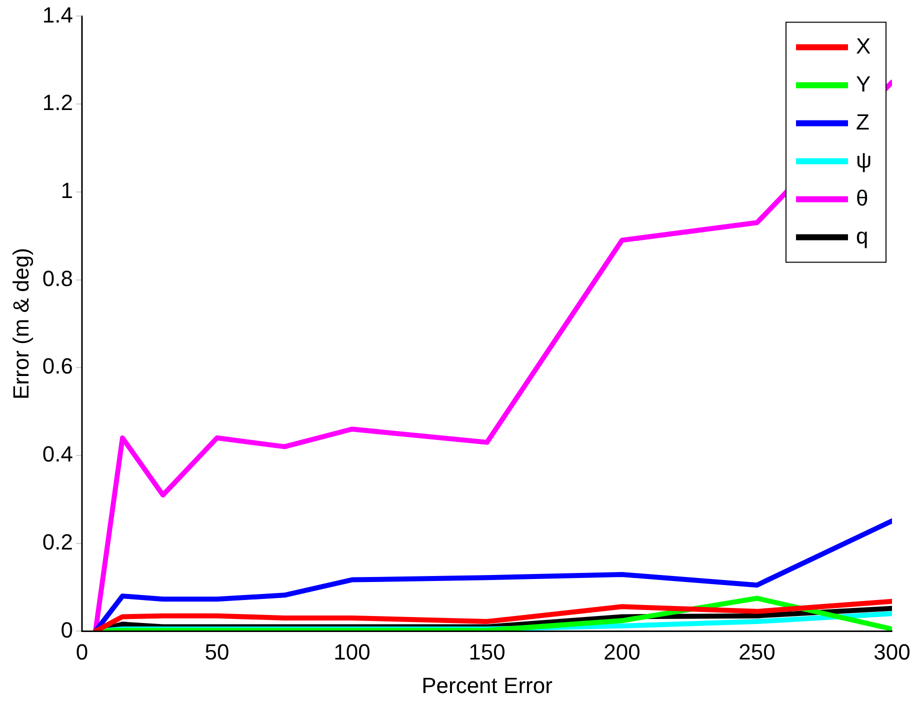 The image size is (922, 709). Describe the element at coordinates (863, 121) in the screenshot. I see `legend-label: Z` at that location.